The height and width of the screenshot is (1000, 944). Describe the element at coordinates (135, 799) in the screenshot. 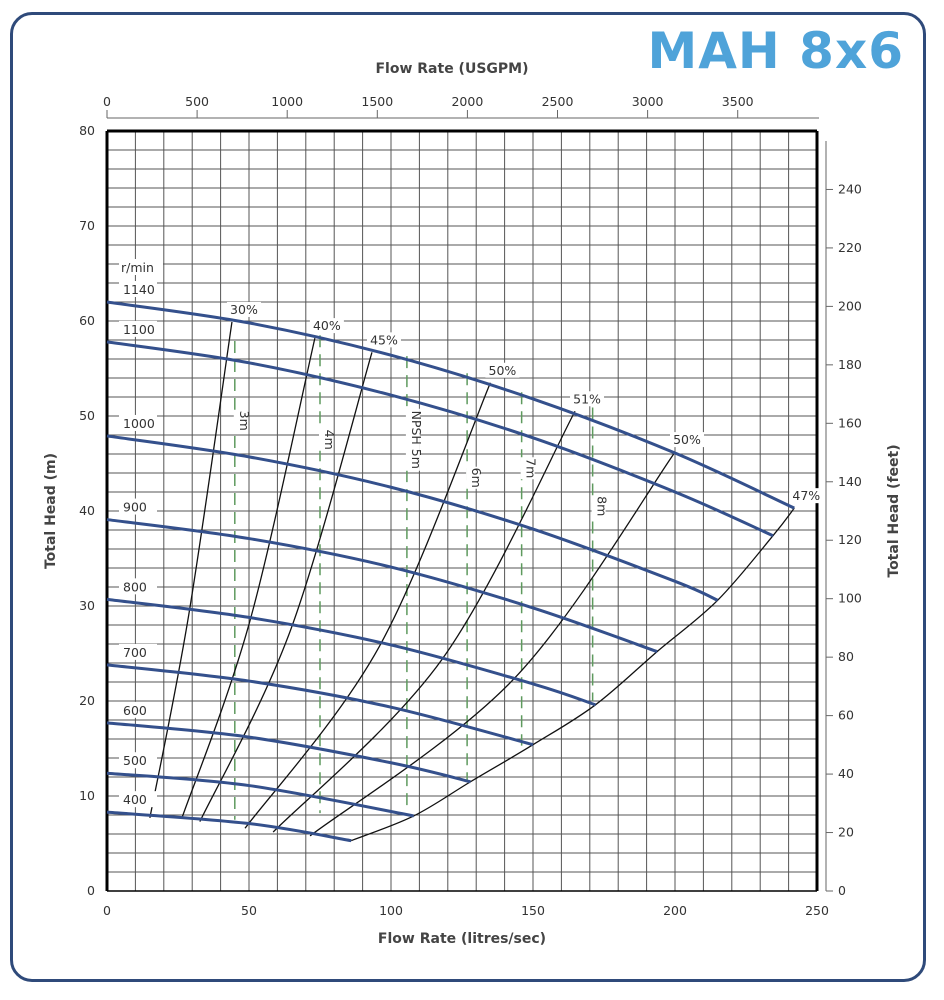

I see `speed-label: 400` at that location.